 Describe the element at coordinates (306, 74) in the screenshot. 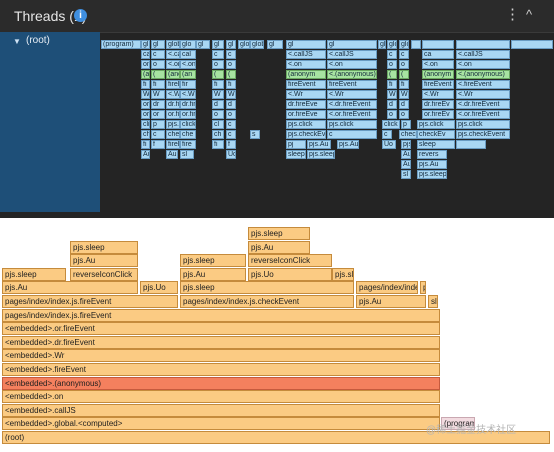

I see `minimap-frame: (anonym` at that location.